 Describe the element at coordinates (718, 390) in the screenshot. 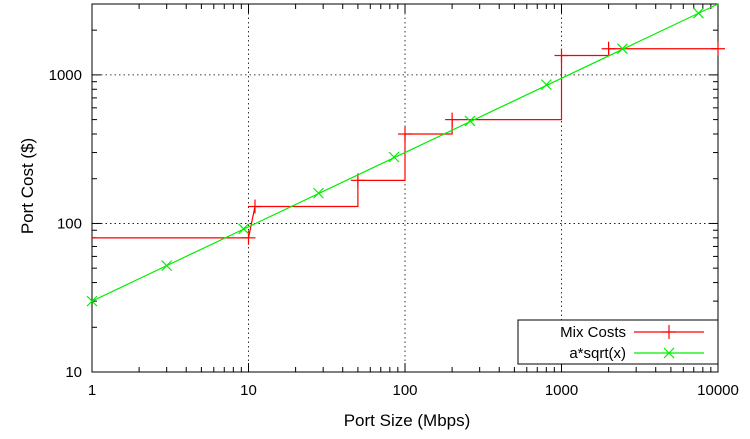

I see `x-tick-label: 10000` at that location.